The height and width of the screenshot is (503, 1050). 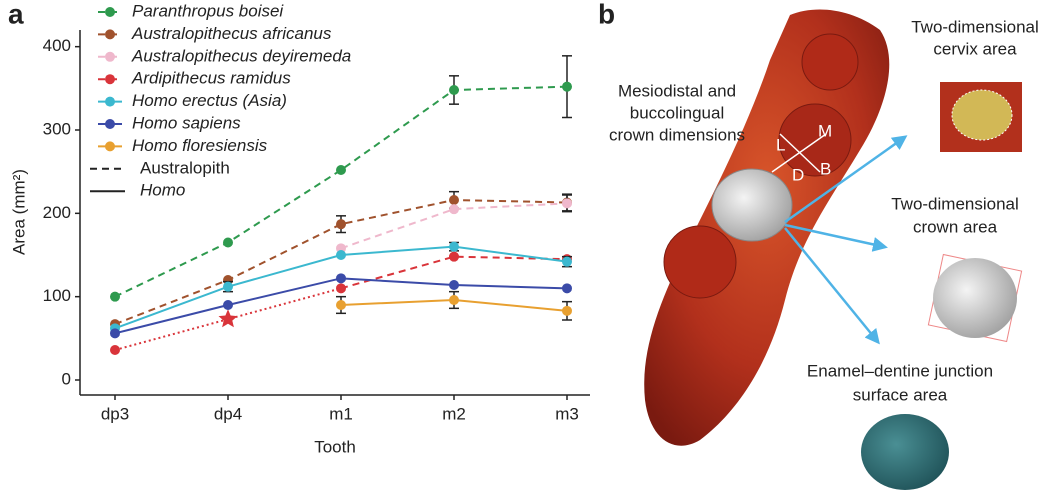 What do you see at coordinates (606, 14) in the screenshot?
I see `panel-label: b` at bounding box center [606, 14].